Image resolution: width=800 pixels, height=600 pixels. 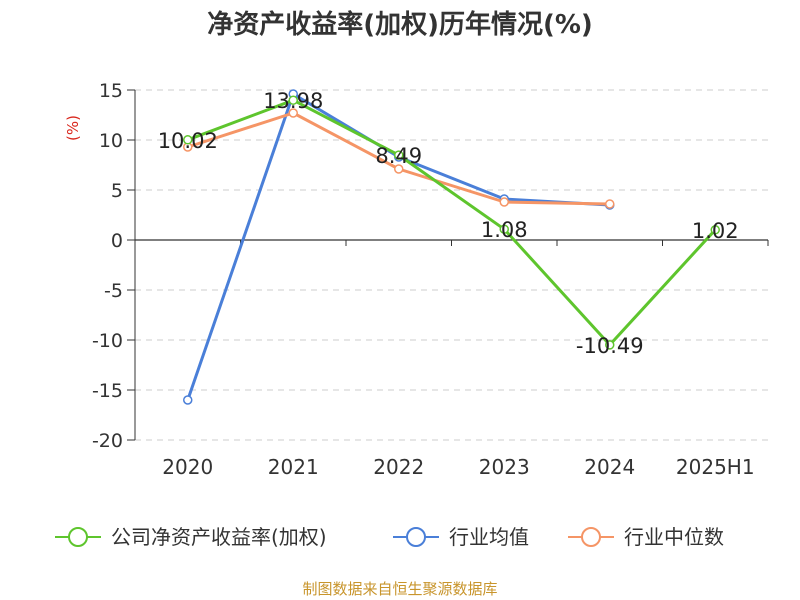 I want to click on data-label: 1.08, so click(x=504, y=230).